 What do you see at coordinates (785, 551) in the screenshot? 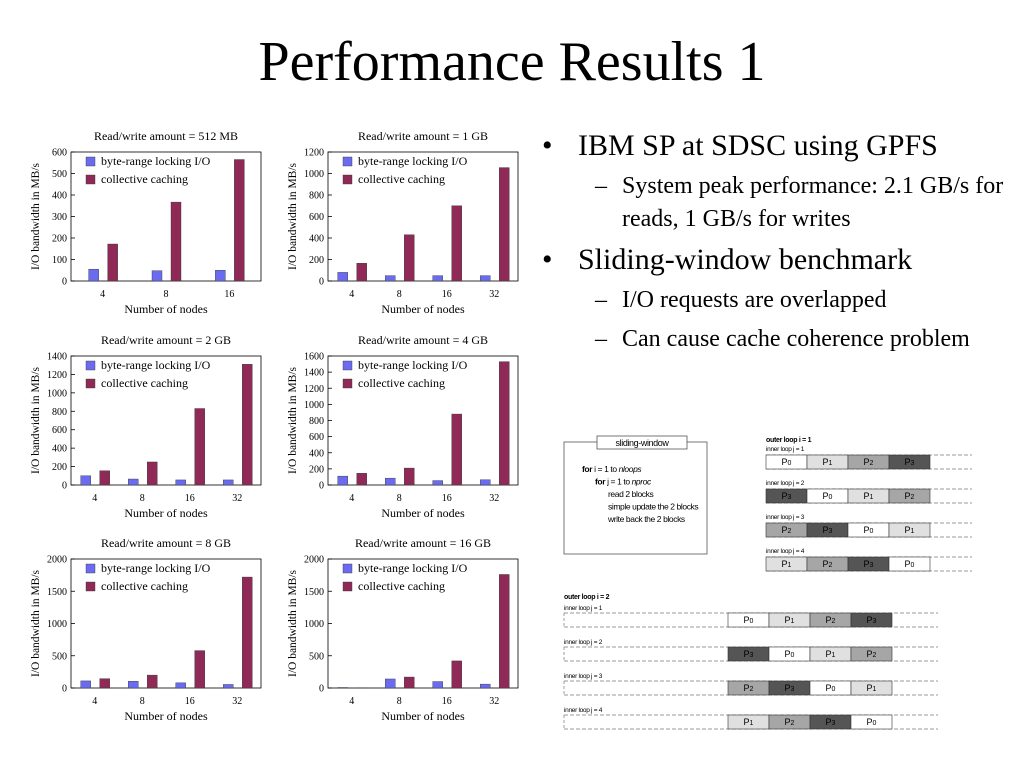
I see `inner-loop-label: inner loop j = 4` at bounding box center [785, 551].